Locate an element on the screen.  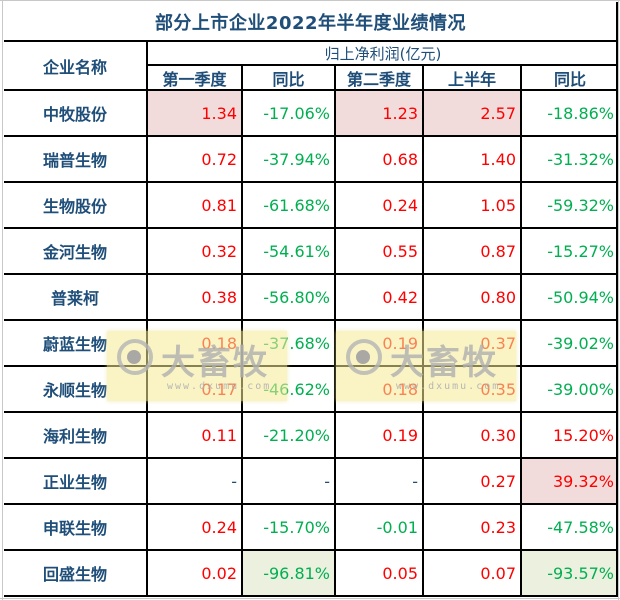
company-name: 海利生物 is located at coordinates (74, 436).